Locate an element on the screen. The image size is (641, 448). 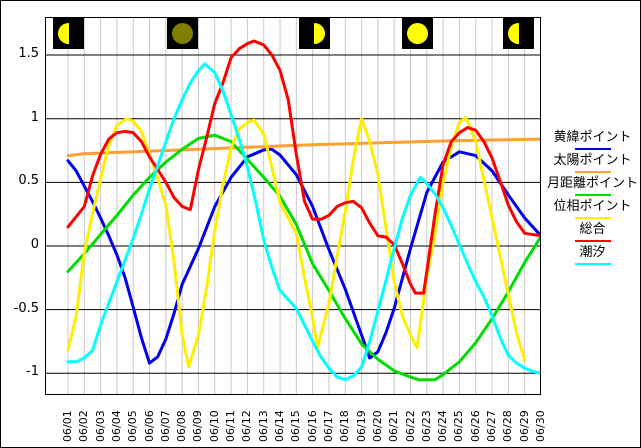
y-axis-tick-label: 0 is located at coordinates (34, 244).